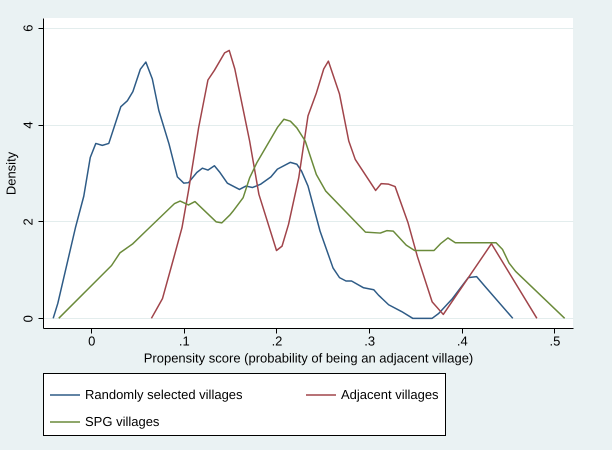 The width and height of the screenshot is (612, 450). What do you see at coordinates (28, 125) in the screenshot?
I see `y-tick-label: 4` at bounding box center [28, 125].